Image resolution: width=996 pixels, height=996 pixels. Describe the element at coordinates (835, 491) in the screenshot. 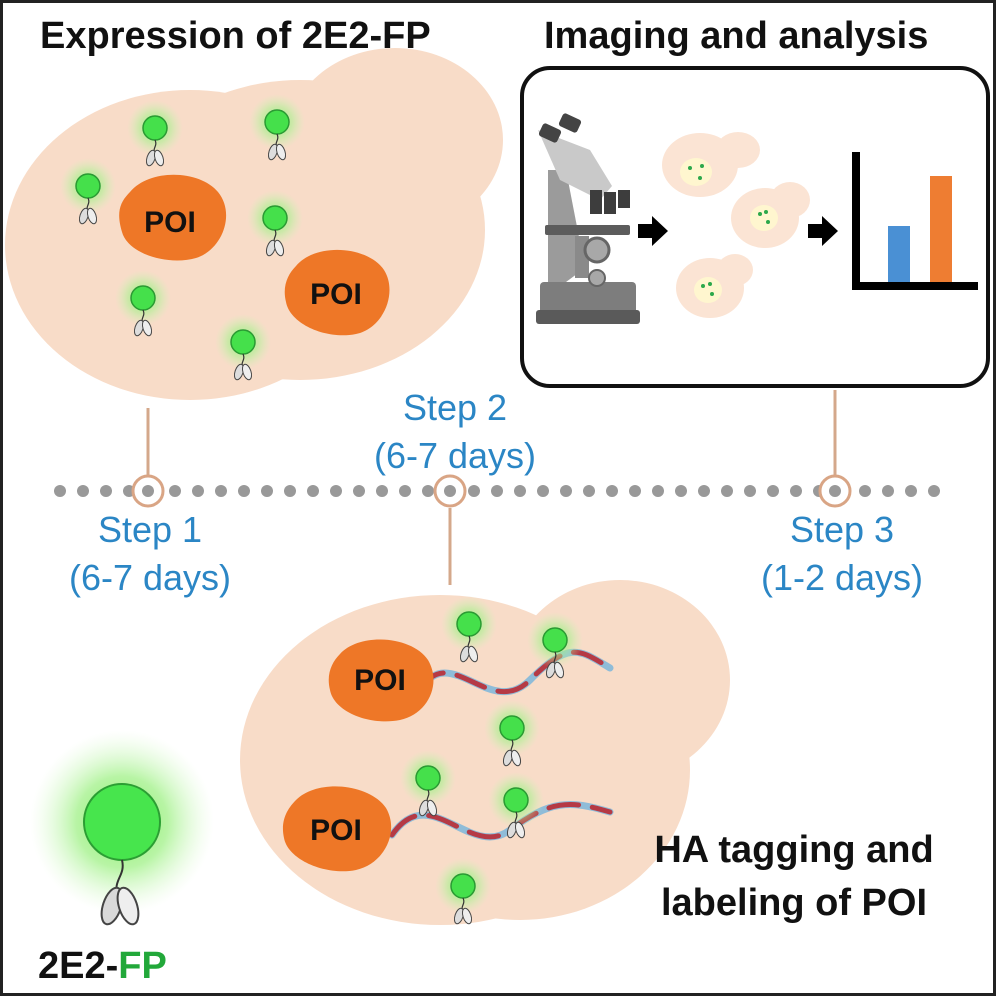

I see `timeline-marker-step3` at that location.